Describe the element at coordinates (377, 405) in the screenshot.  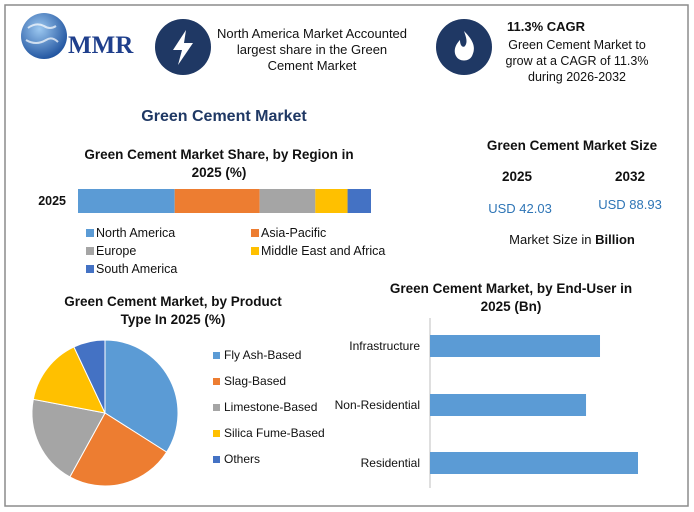
I see `y-tick-label: Non-Residential` at that location.